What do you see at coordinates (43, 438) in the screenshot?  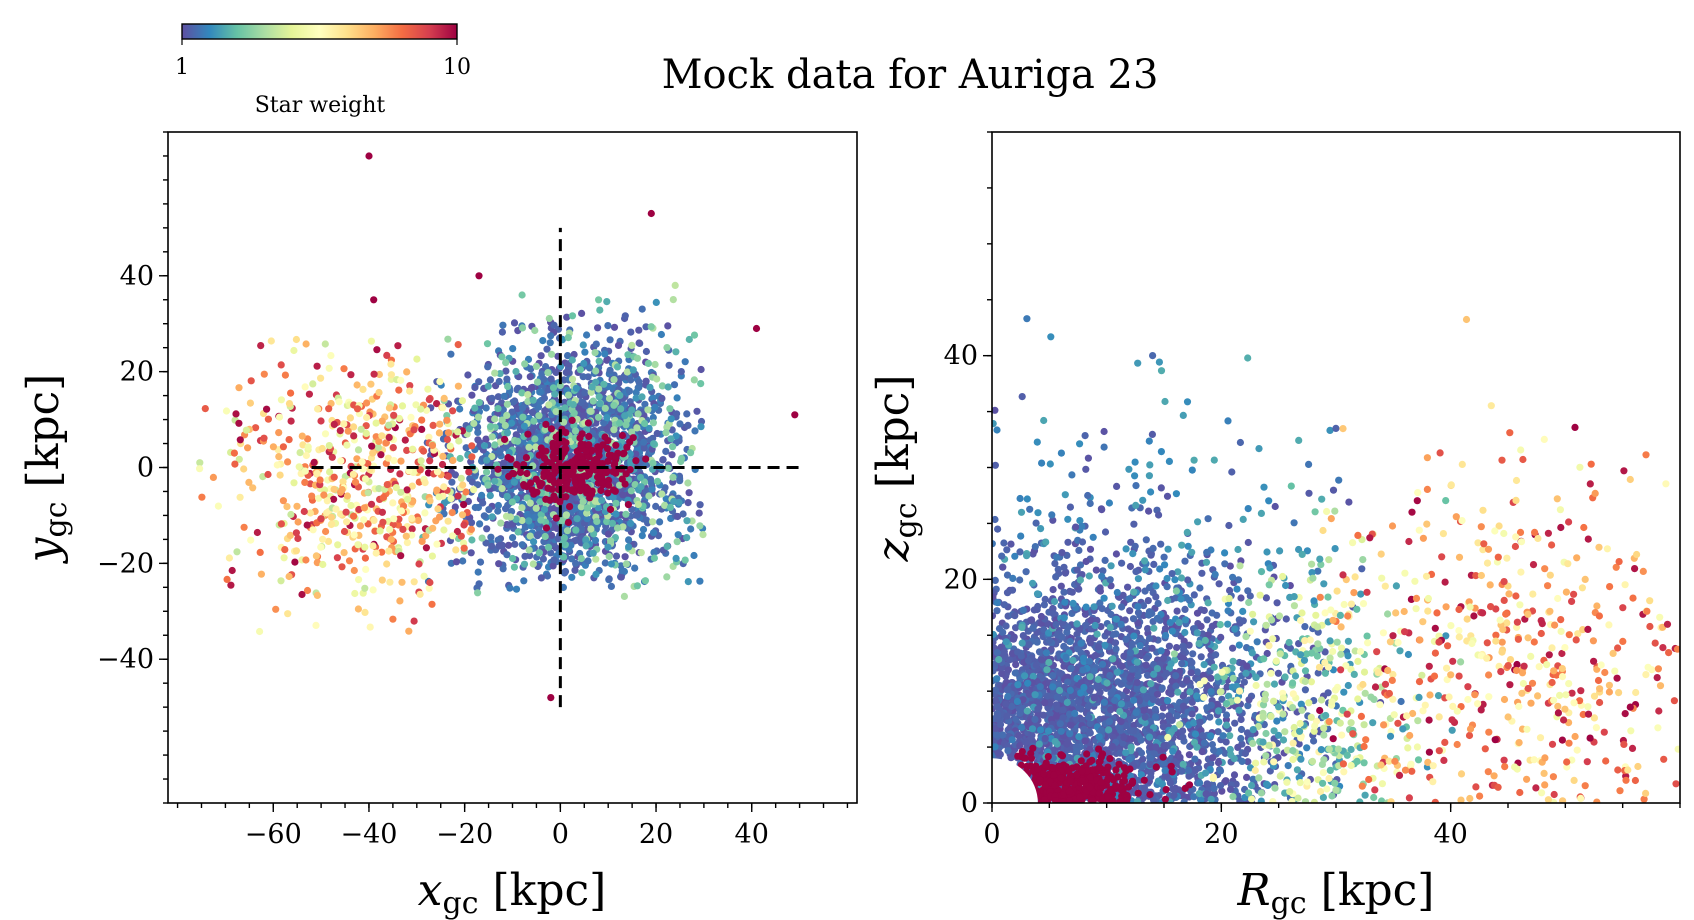 I see `left-ylabel-unit: [kpc]` at bounding box center [43, 438].